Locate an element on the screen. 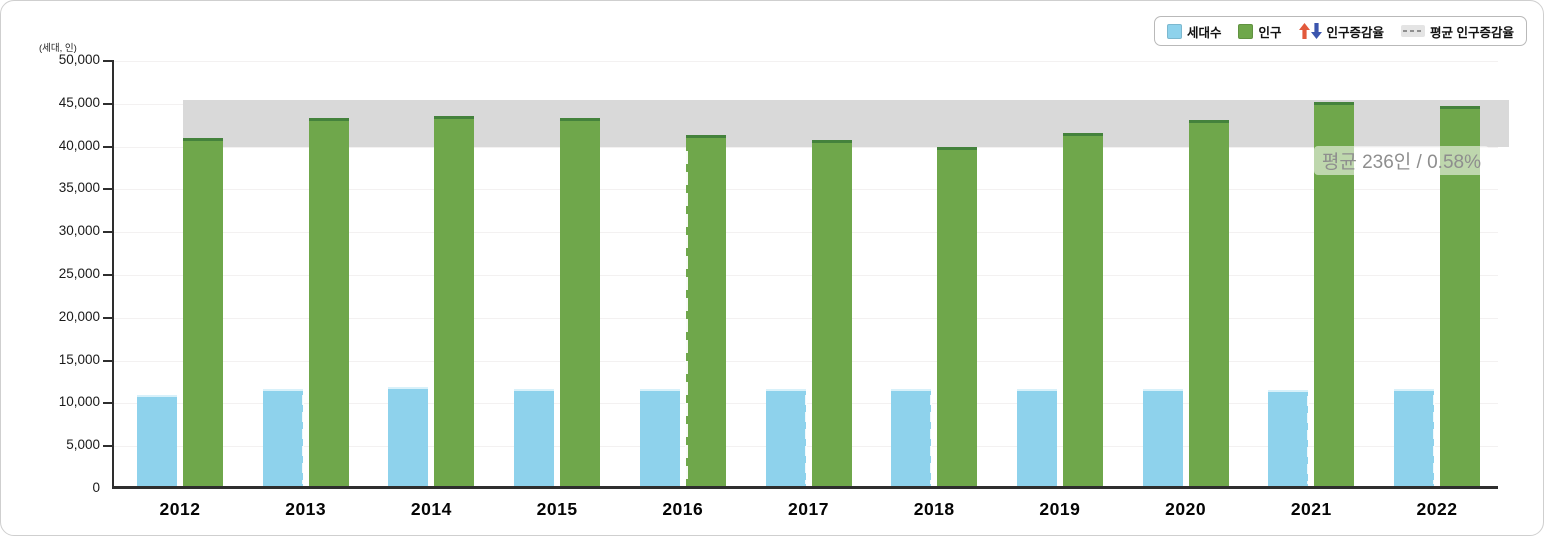 The width and height of the screenshot is (1544, 536). x-axis-label-2022: 2022 is located at coordinates (1437, 509).